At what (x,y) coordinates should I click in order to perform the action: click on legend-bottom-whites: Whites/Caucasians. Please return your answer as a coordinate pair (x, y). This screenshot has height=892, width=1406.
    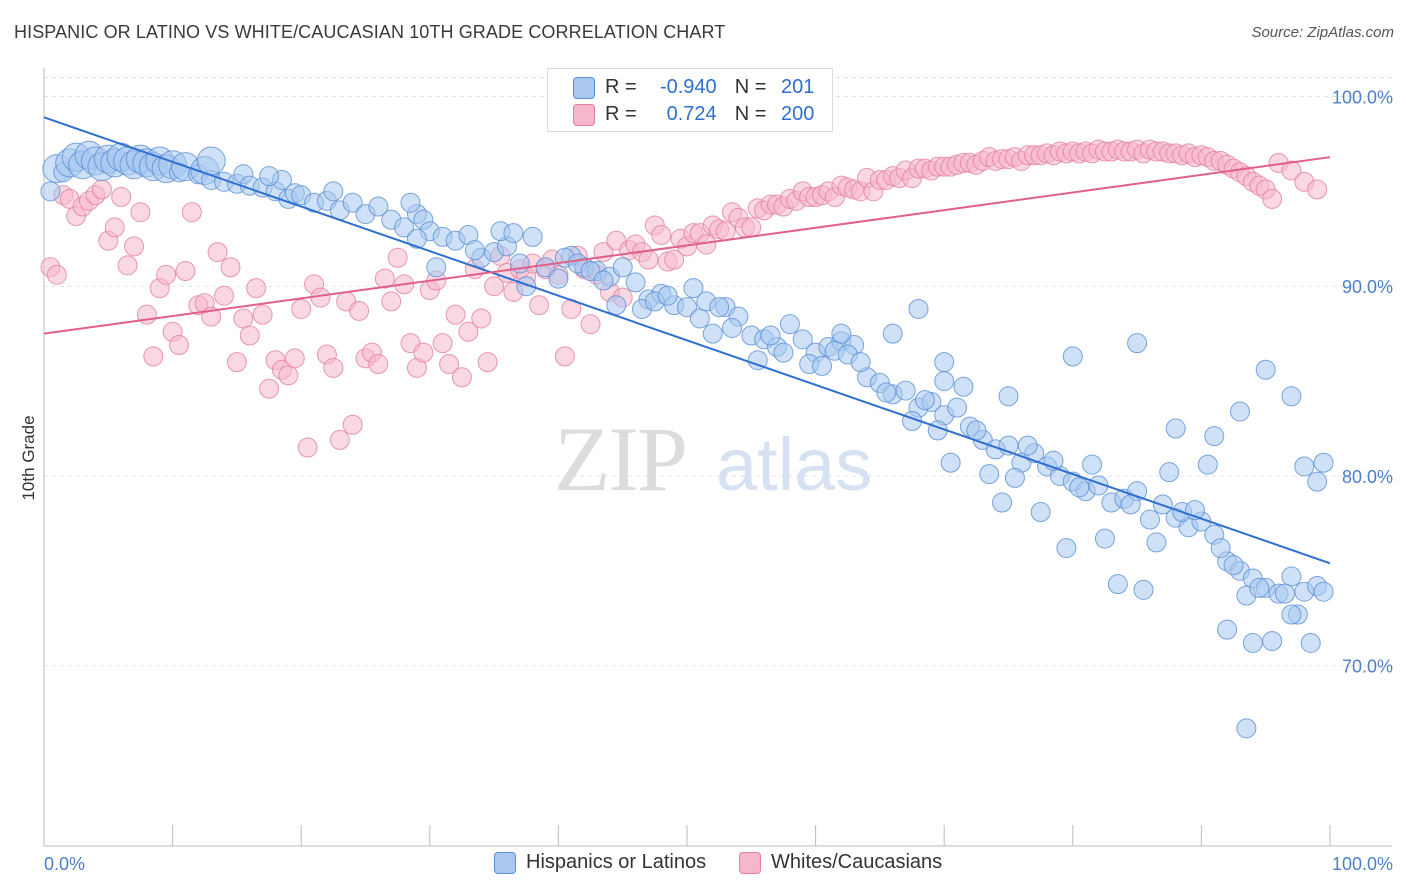
    Looking at the image, I should click on (840, 862).